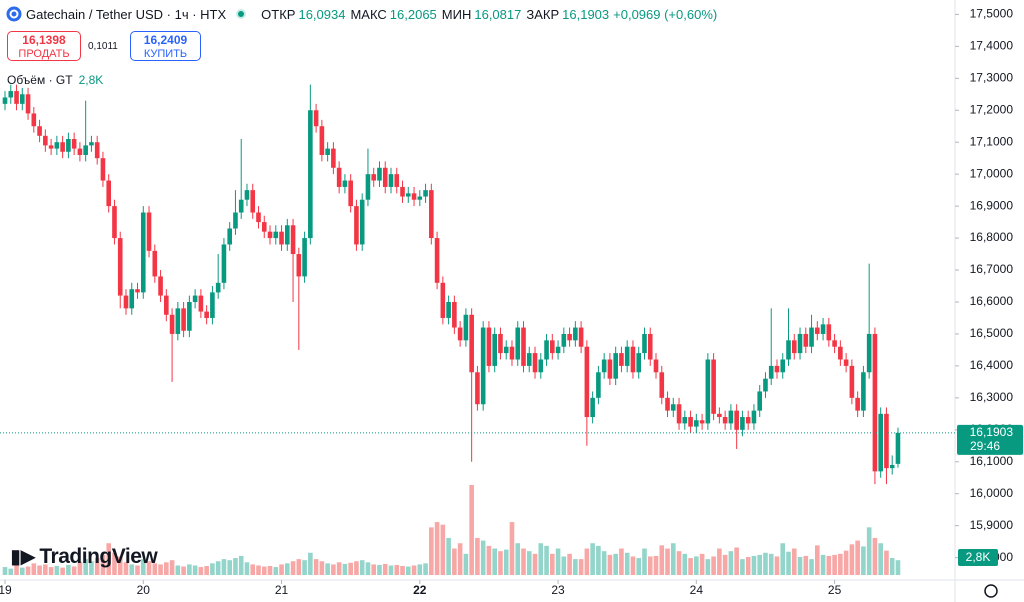 Image resolution: width=1024 pixels, height=602 pixels. What do you see at coordinates (322, 14) in the screenshot?
I see `ohlc-value: 16,0934` at bounding box center [322, 14].